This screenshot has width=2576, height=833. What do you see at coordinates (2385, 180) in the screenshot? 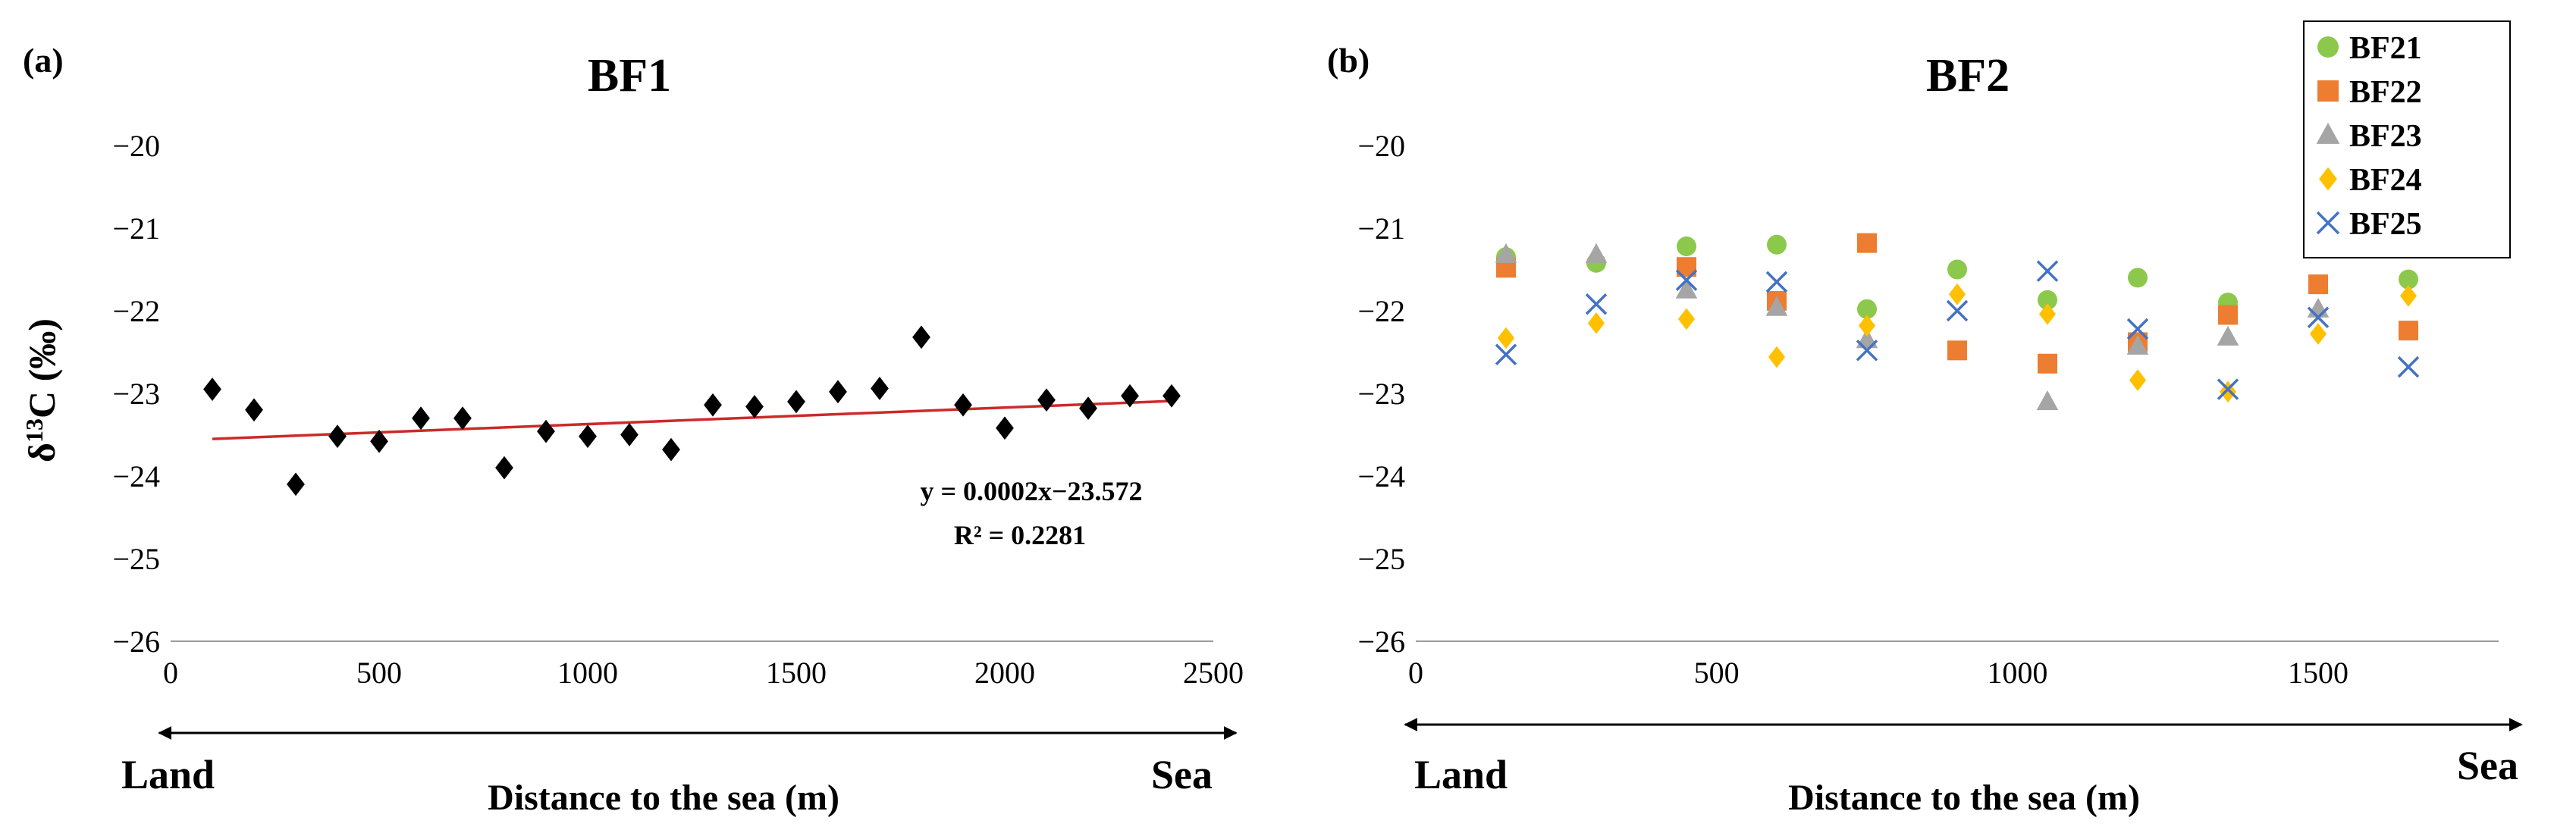
I see `legend-label-bf24: BF24` at bounding box center [2385, 180].